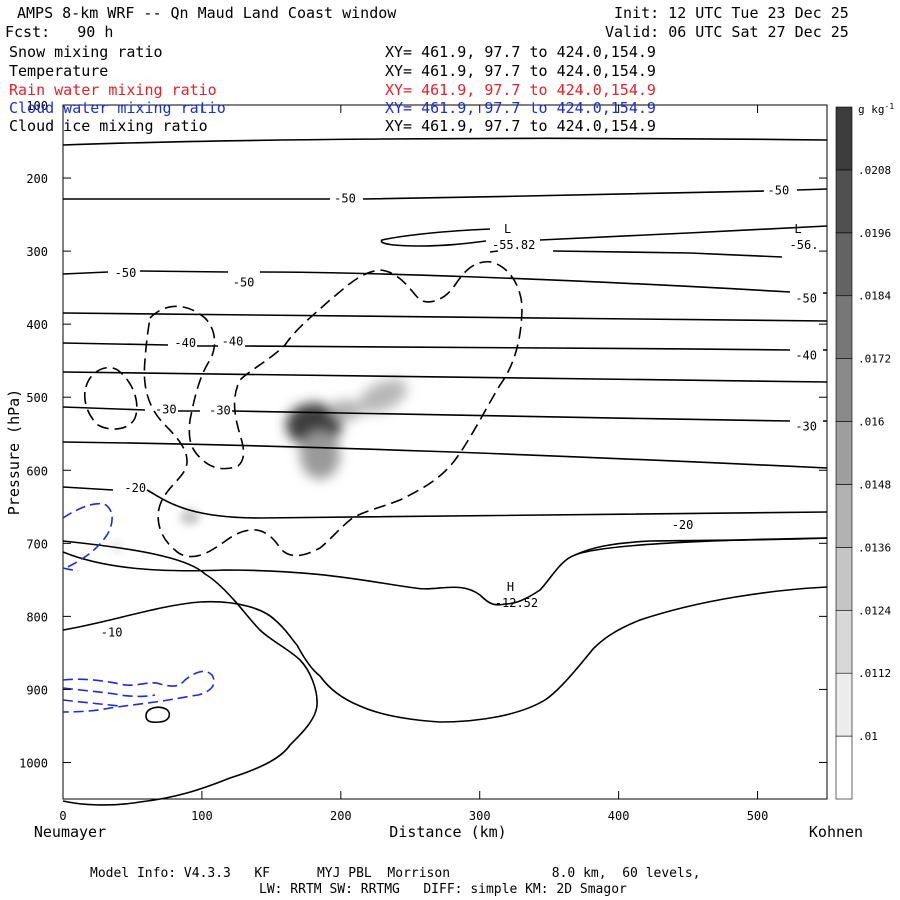  I want to click on colorbar-label: .0112, so click(874, 673).